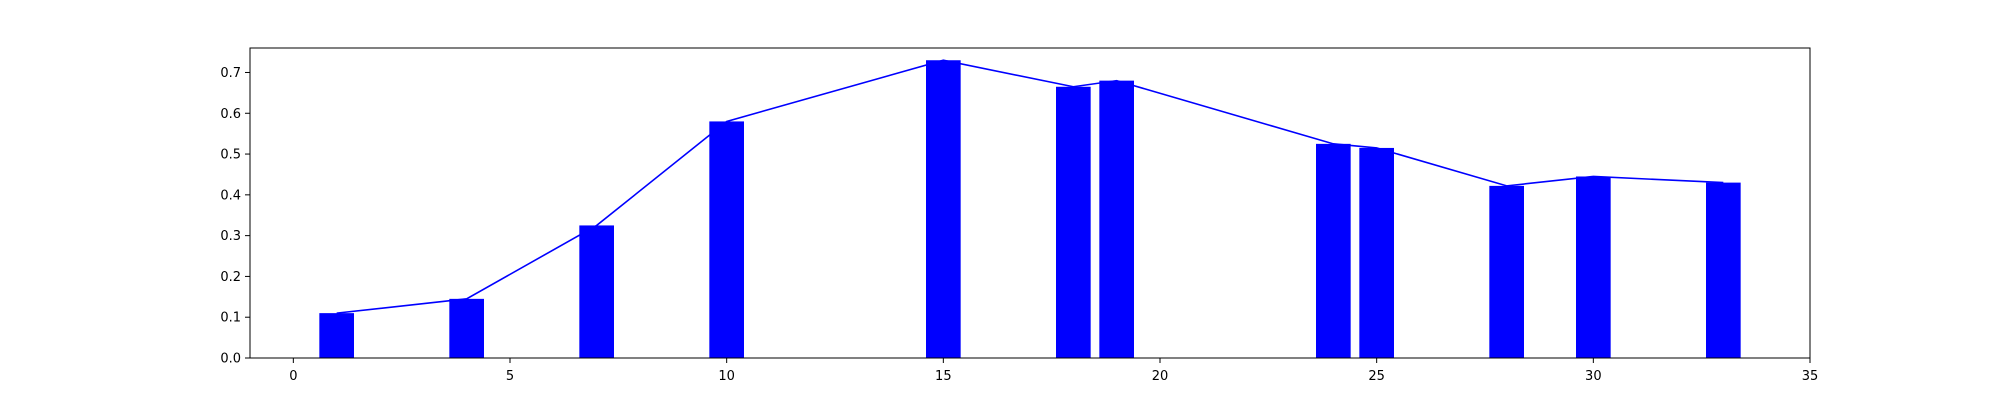 The width and height of the screenshot is (2000, 400). What do you see at coordinates (230, 155) in the screenshot?
I see `y-tick-label: 0.5` at bounding box center [230, 155].